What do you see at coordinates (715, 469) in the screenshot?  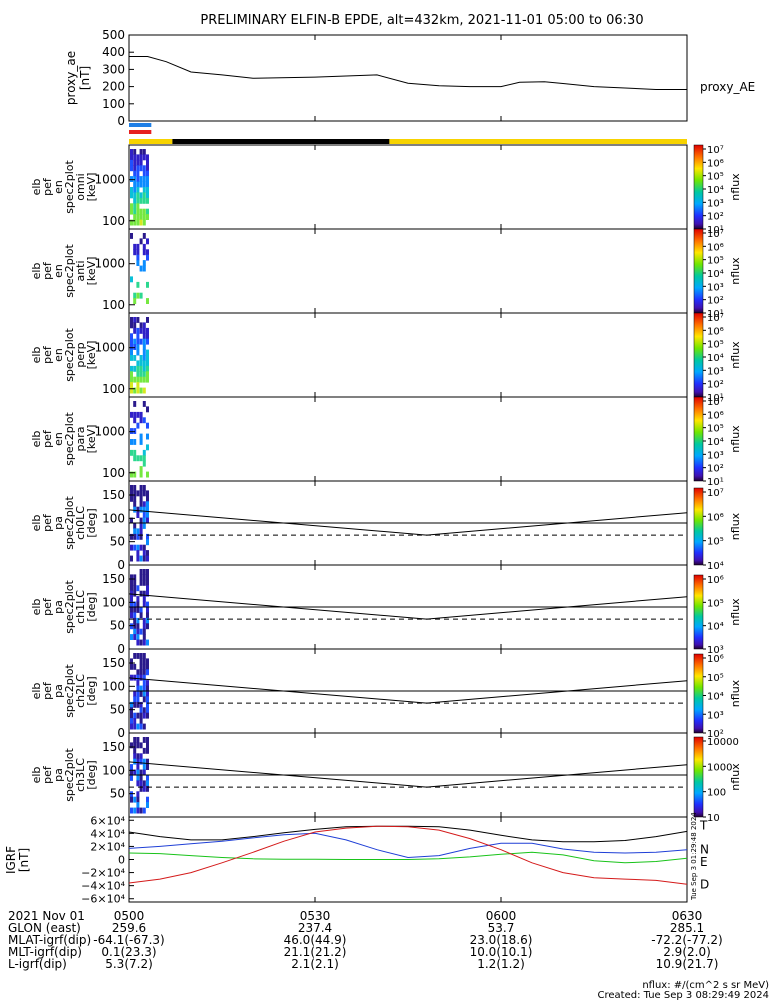 I see `elb_pef_en_spec2plot_para-colorbar-label: 10²` at bounding box center [715, 469].